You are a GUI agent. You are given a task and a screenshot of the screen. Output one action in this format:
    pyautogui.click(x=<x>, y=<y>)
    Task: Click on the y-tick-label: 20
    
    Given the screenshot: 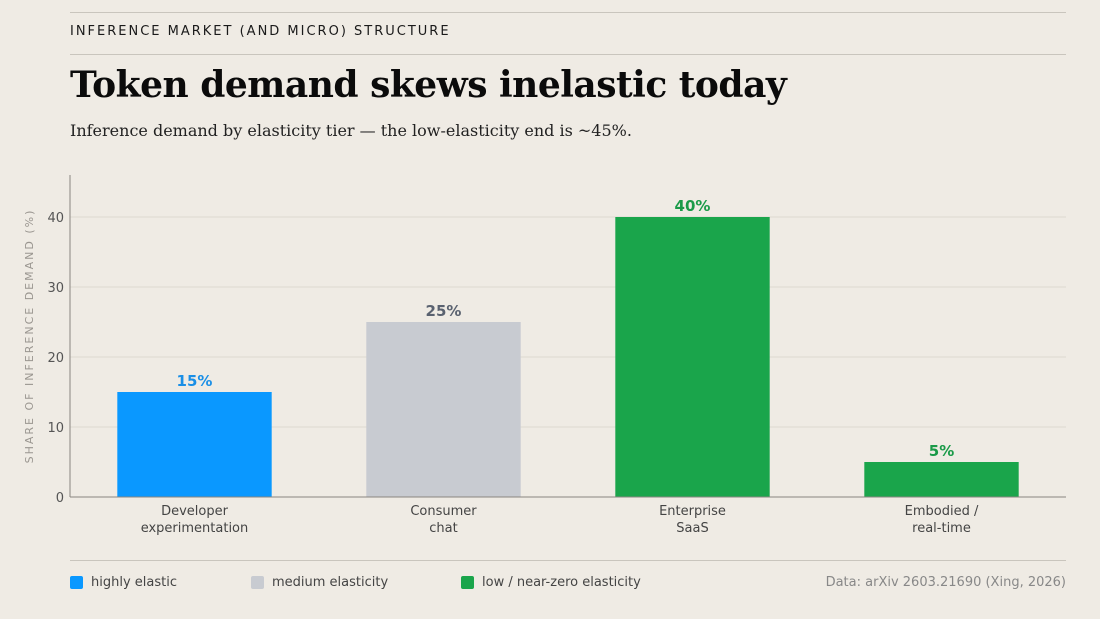 What is the action you would take?
    pyautogui.click(x=55, y=358)
    